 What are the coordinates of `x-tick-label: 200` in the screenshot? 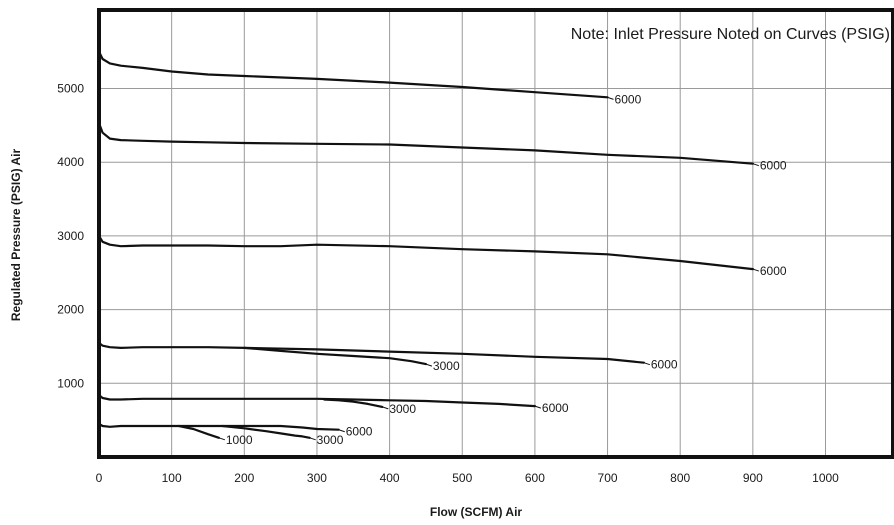 It's located at (244, 478).